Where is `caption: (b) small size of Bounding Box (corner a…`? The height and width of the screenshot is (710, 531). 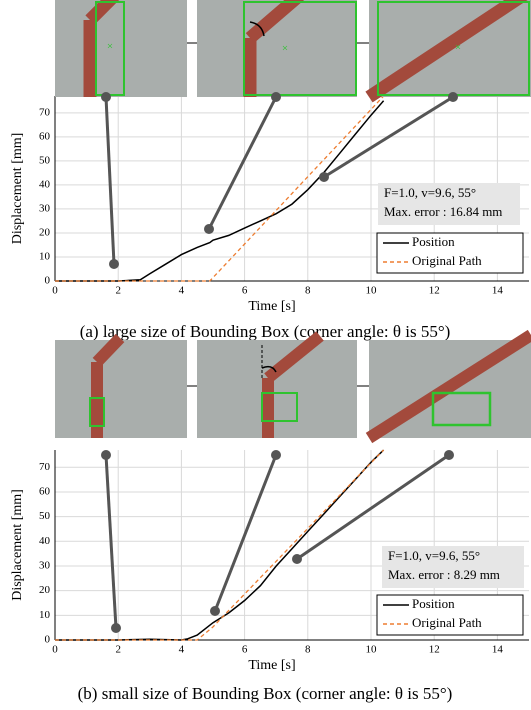 caption: (b) small size of Bounding Box (corner a… is located at coordinates (265, 693).